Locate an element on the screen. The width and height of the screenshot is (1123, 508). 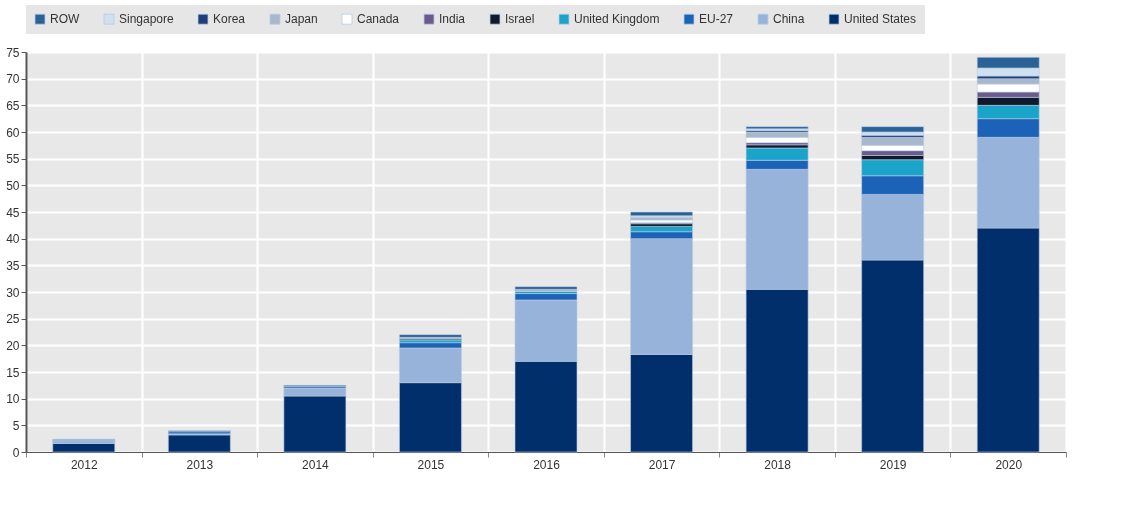
legend-label: Japan is located at coordinates (301, 19).